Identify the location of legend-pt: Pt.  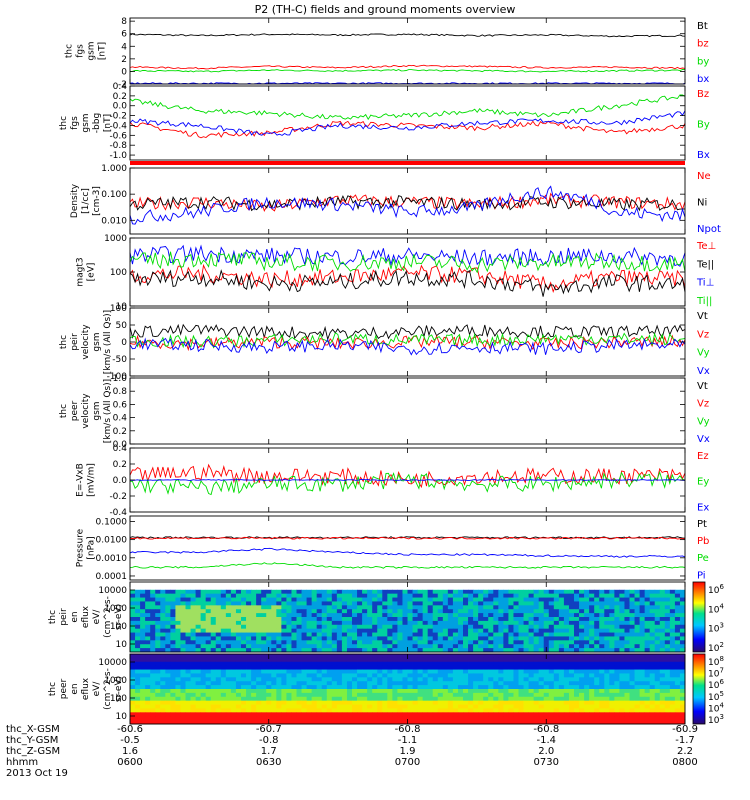
(702, 524).